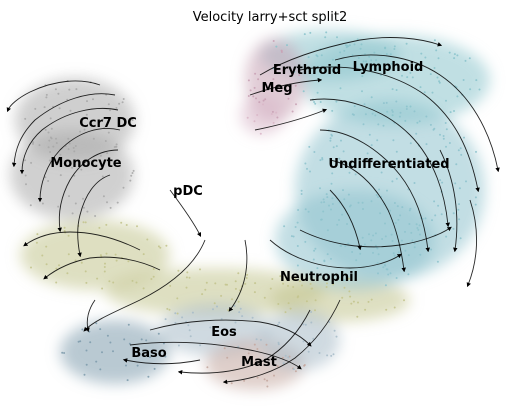  What do you see at coordinates (300, 340) in the screenshot?
I see `cluster-cloud-eos` at bounding box center [300, 340].